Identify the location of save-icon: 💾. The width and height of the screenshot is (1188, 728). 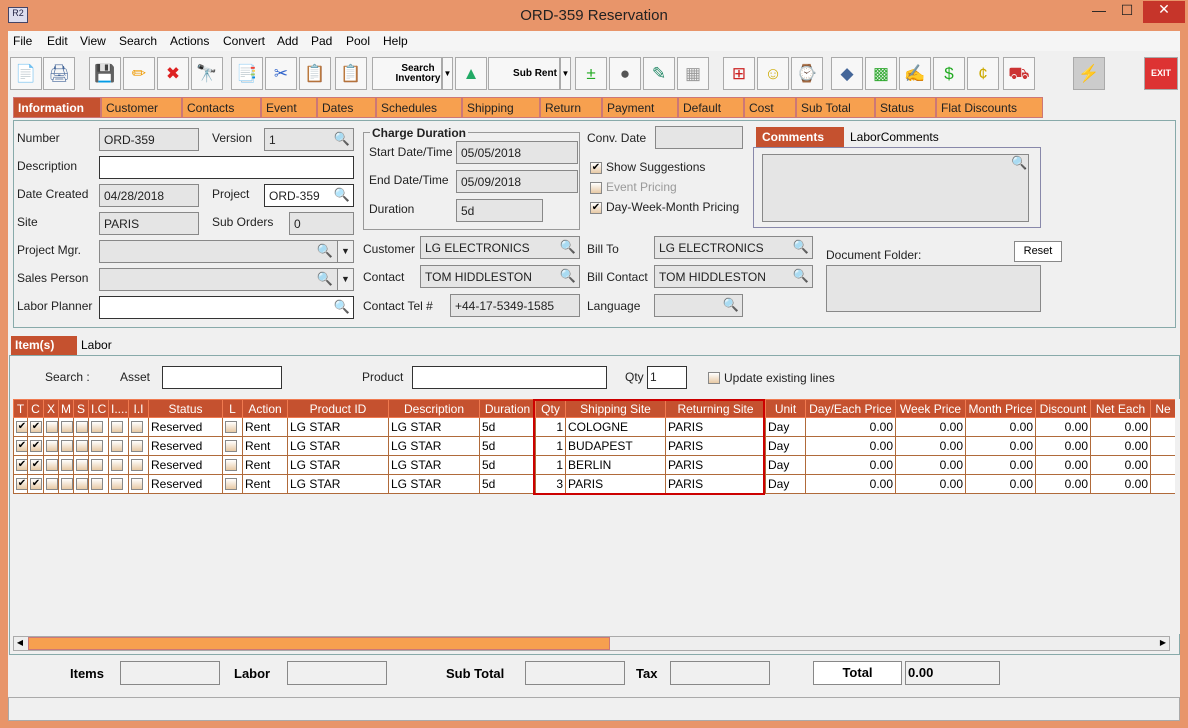
(105, 73).